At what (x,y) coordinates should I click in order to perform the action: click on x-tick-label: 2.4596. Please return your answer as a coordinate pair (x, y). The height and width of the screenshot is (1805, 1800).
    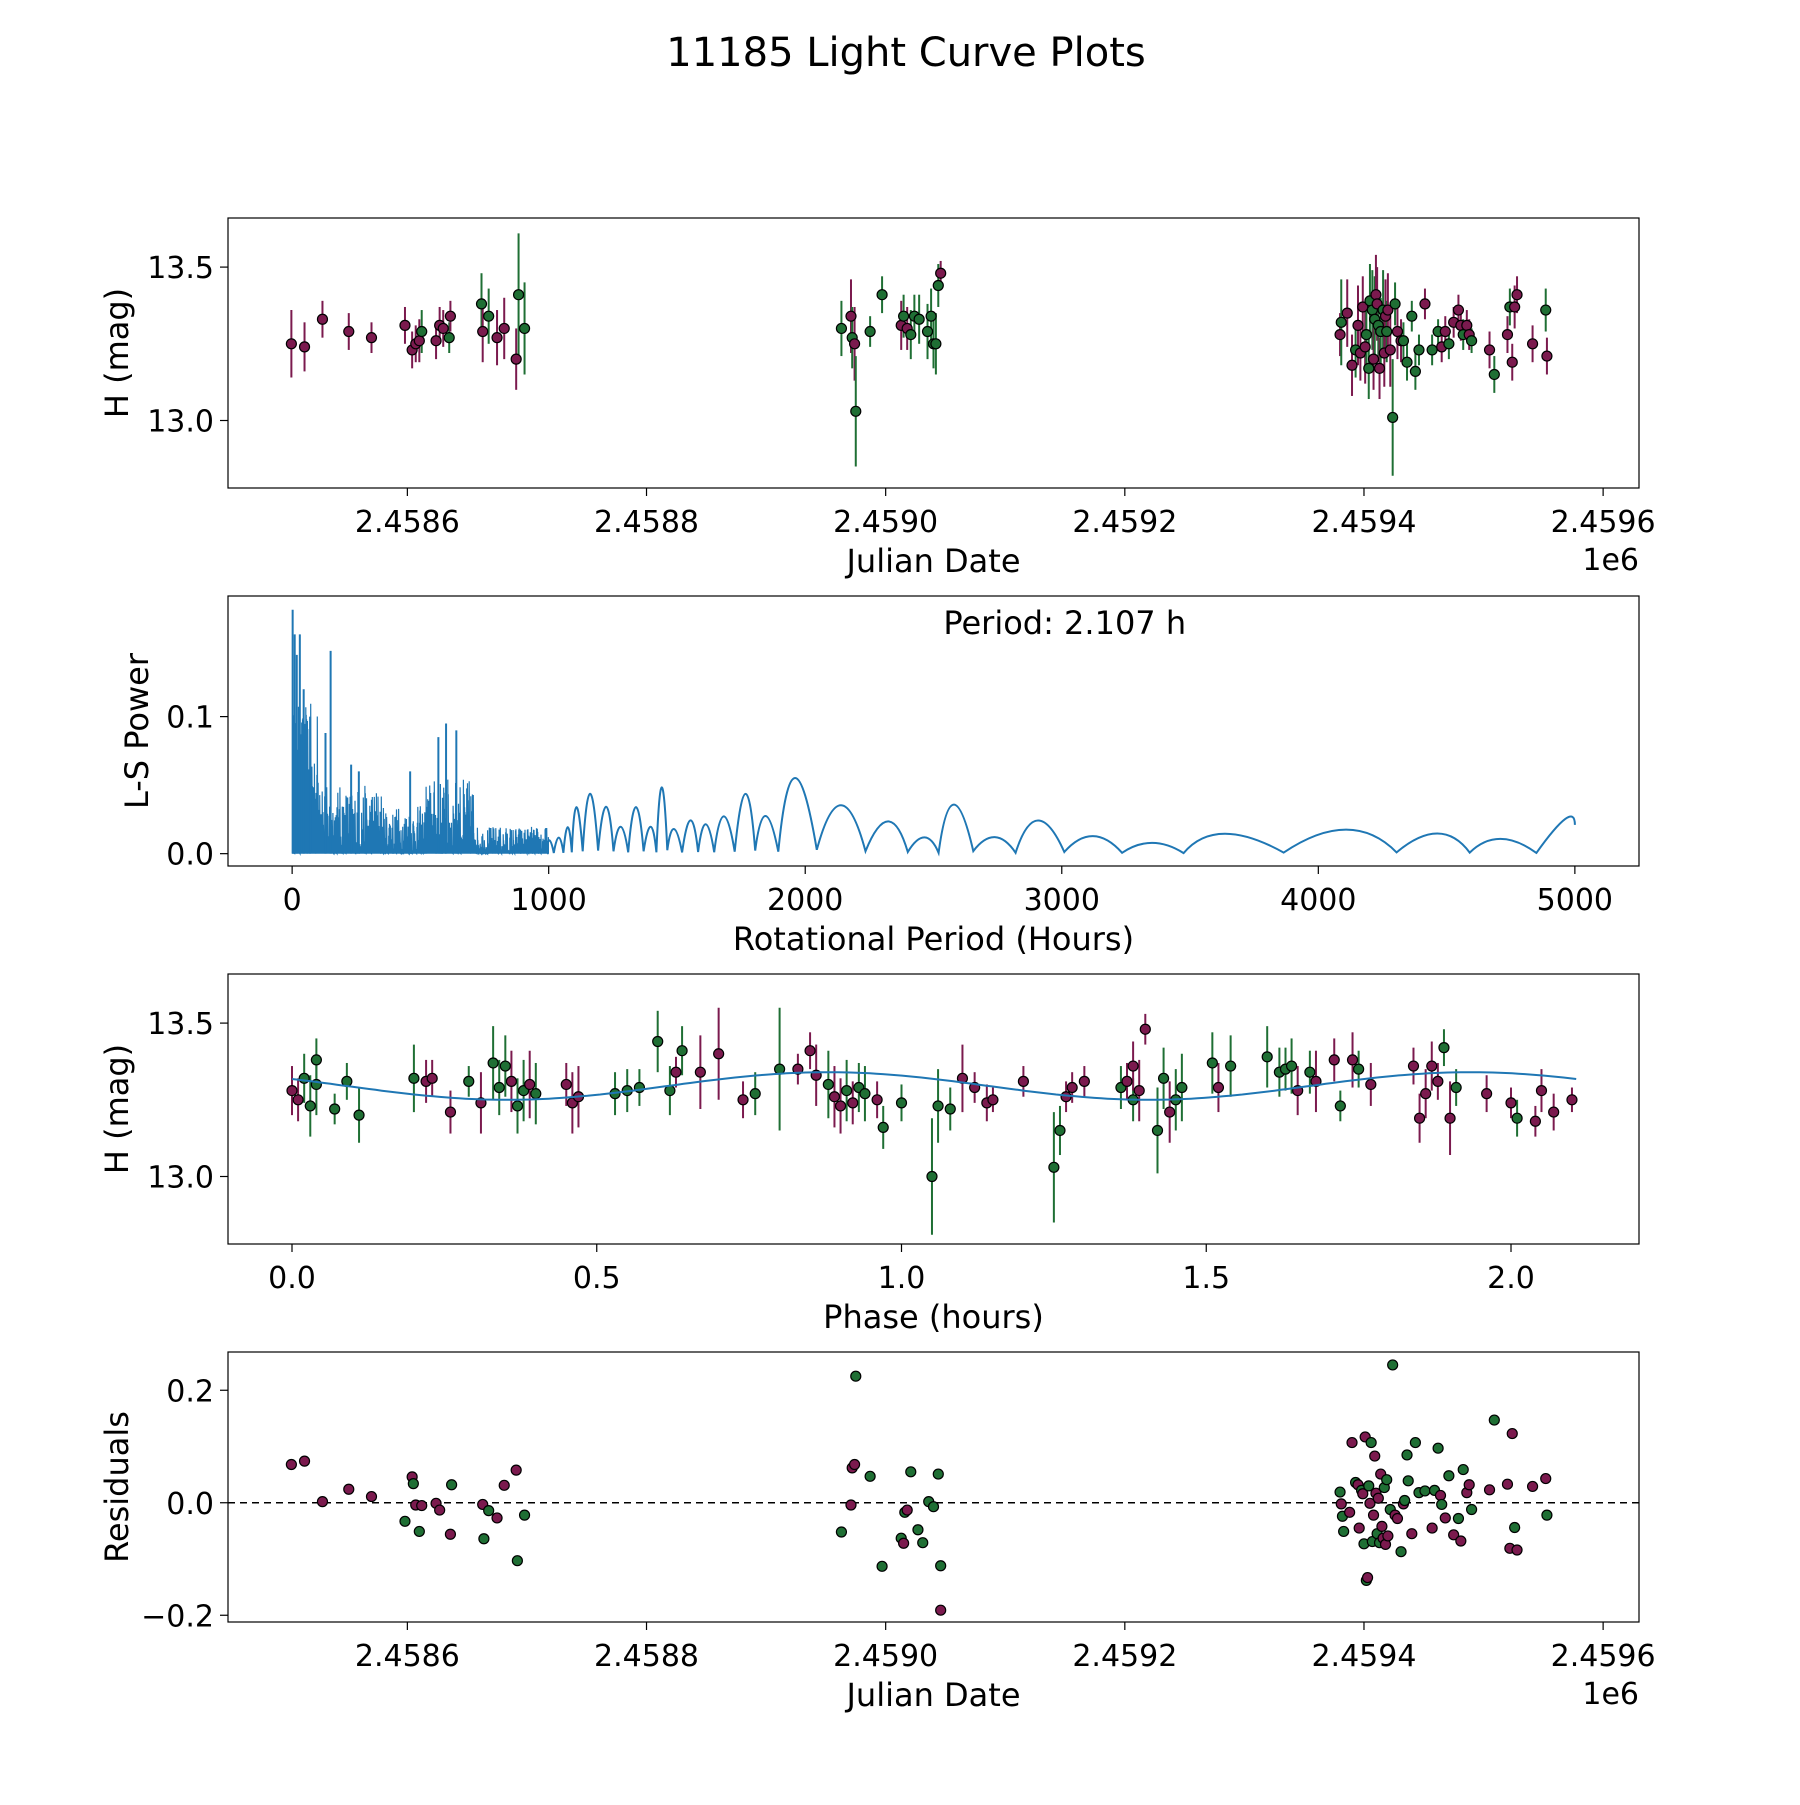
    Looking at the image, I should click on (1603, 1656).